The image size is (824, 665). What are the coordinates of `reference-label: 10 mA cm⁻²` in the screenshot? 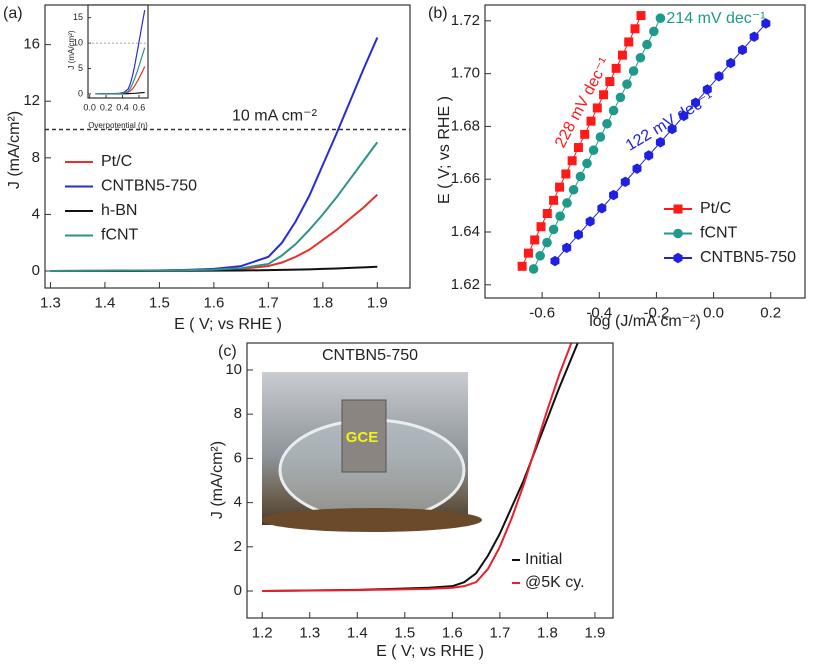 It's located at (275, 116).